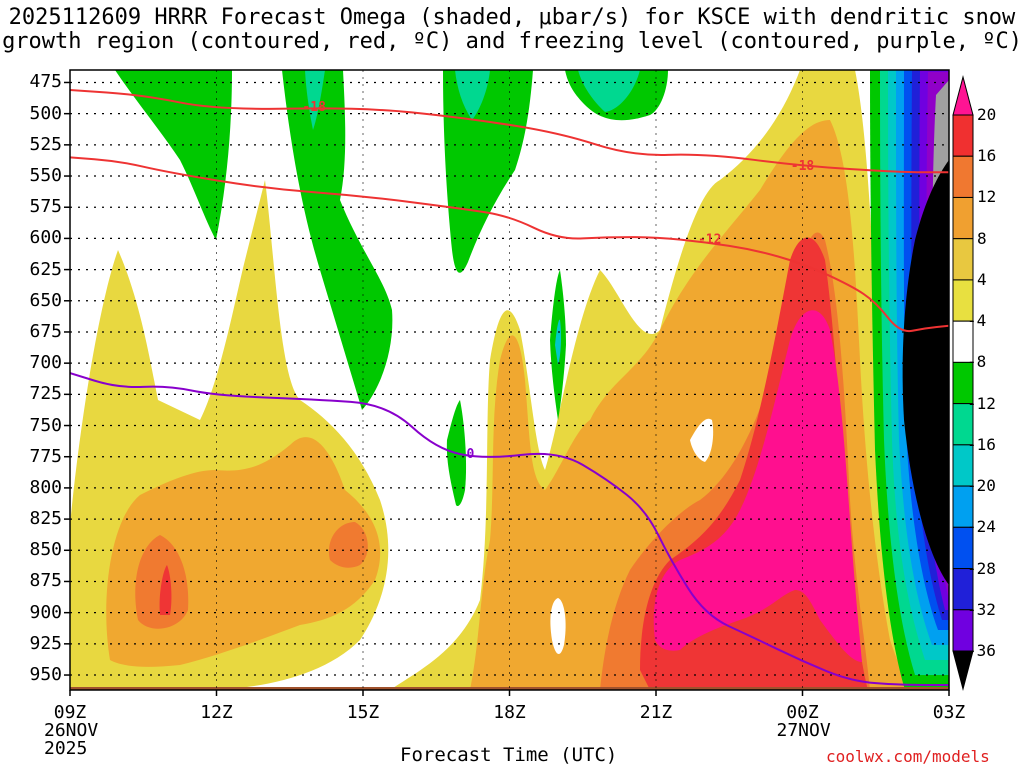 The image size is (1024, 768). What do you see at coordinates (982, 279) in the screenshot?
I see `colorbar-label: 4` at bounding box center [982, 279].